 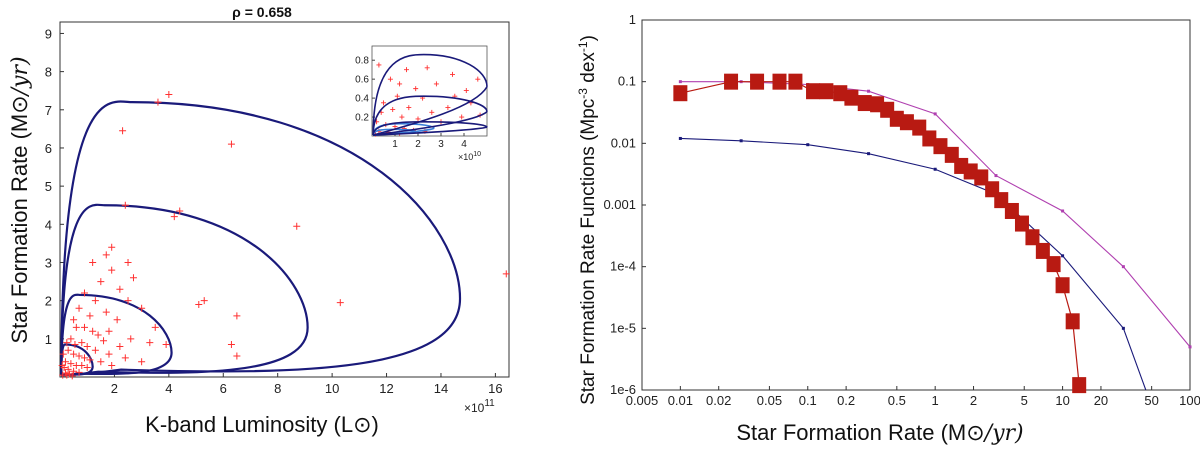 What do you see at coordinates (897, 400) in the screenshot?
I see `x-tick-label: 0.5` at bounding box center [897, 400].